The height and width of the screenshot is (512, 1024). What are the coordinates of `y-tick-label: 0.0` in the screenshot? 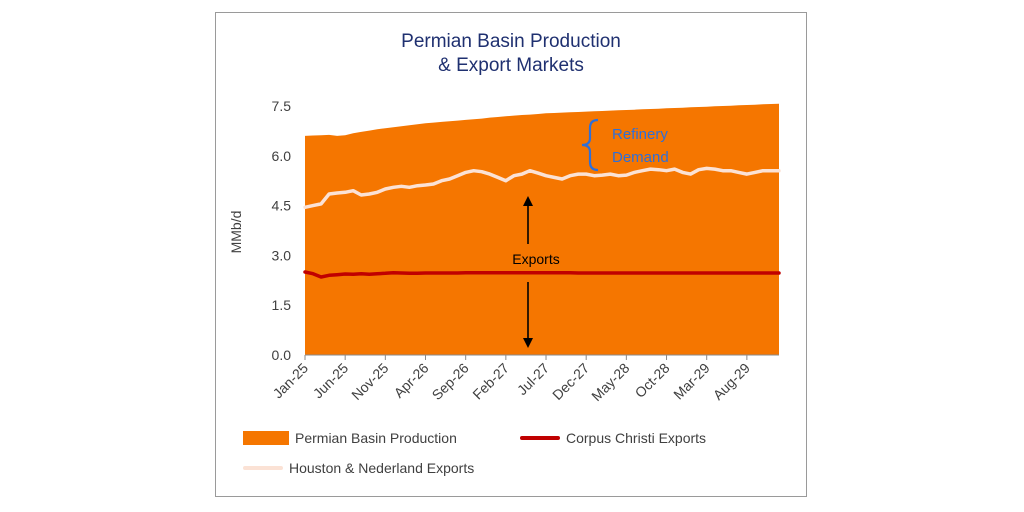 It's located at (282, 355).